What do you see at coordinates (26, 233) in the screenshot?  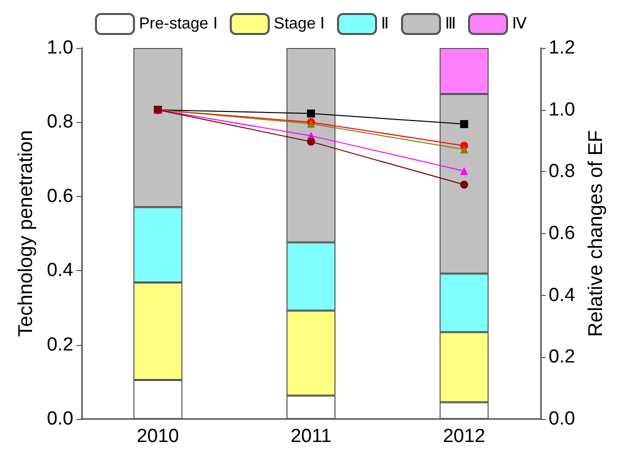 I see `y-axis-title: Technology penetration` at bounding box center [26, 233].